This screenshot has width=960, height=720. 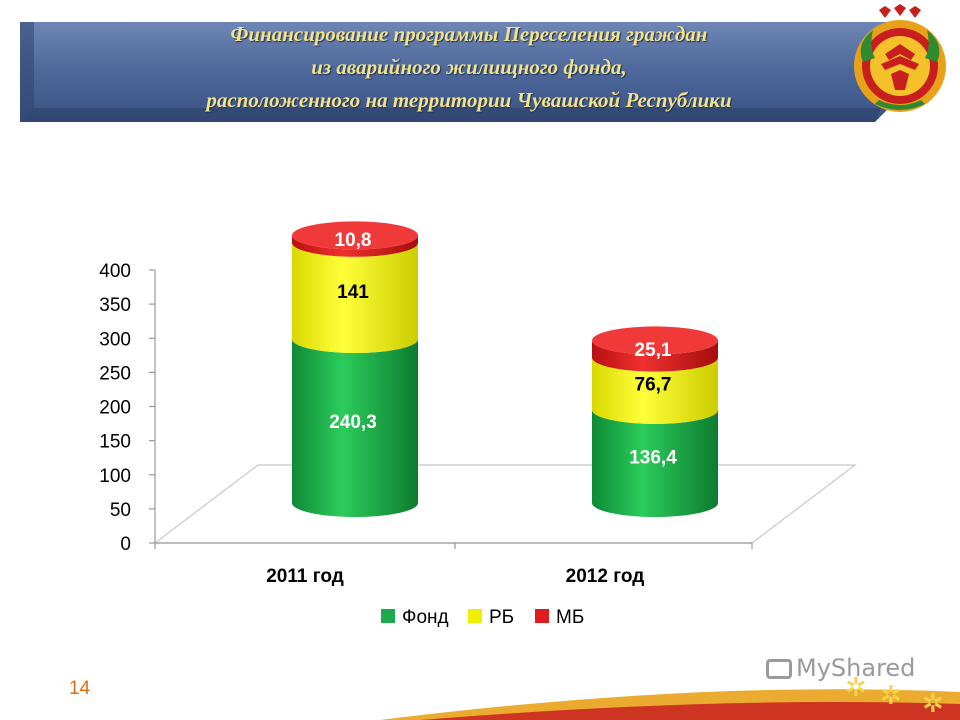 What do you see at coordinates (469, 67) in the screenshot?
I see `title-line-2: из аварийного жилищного фонда,` at bounding box center [469, 67].